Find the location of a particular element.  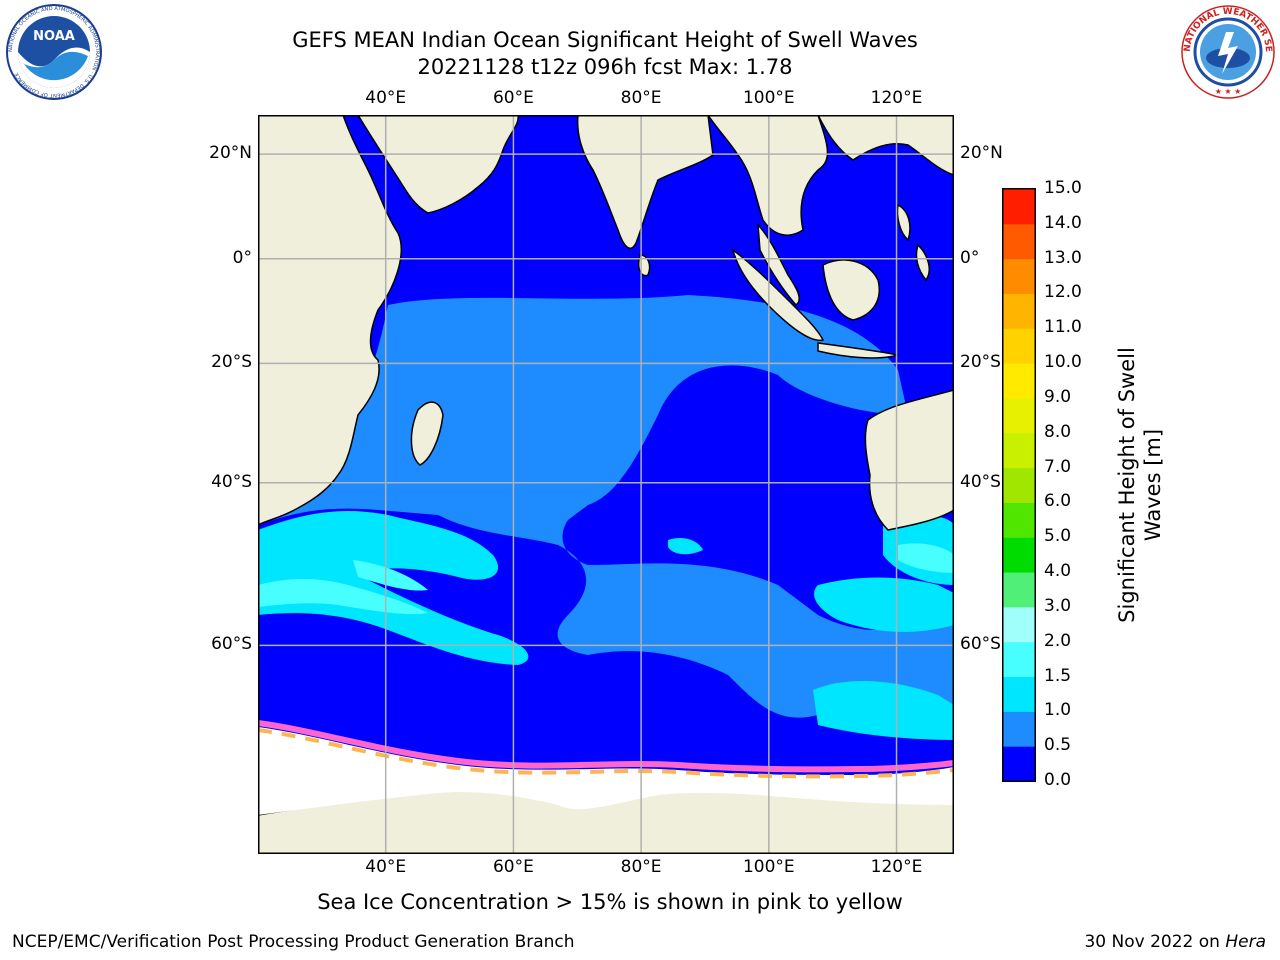

sea-ice-field is located at coordinates (606, 767).